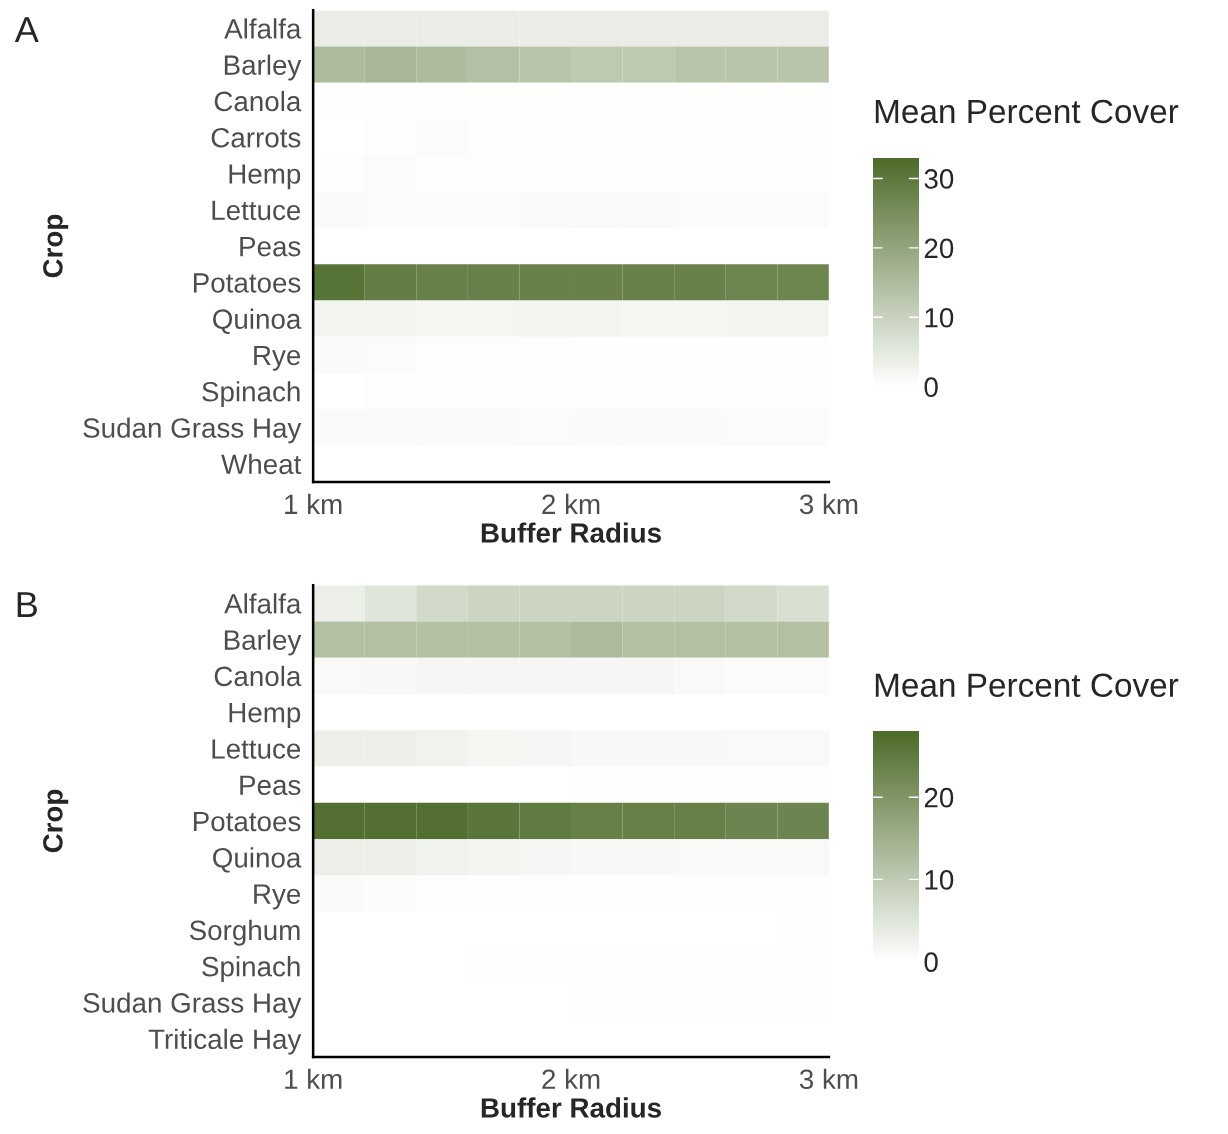  What do you see at coordinates (27, 604) in the screenshot?
I see `chart-title: B` at bounding box center [27, 604].